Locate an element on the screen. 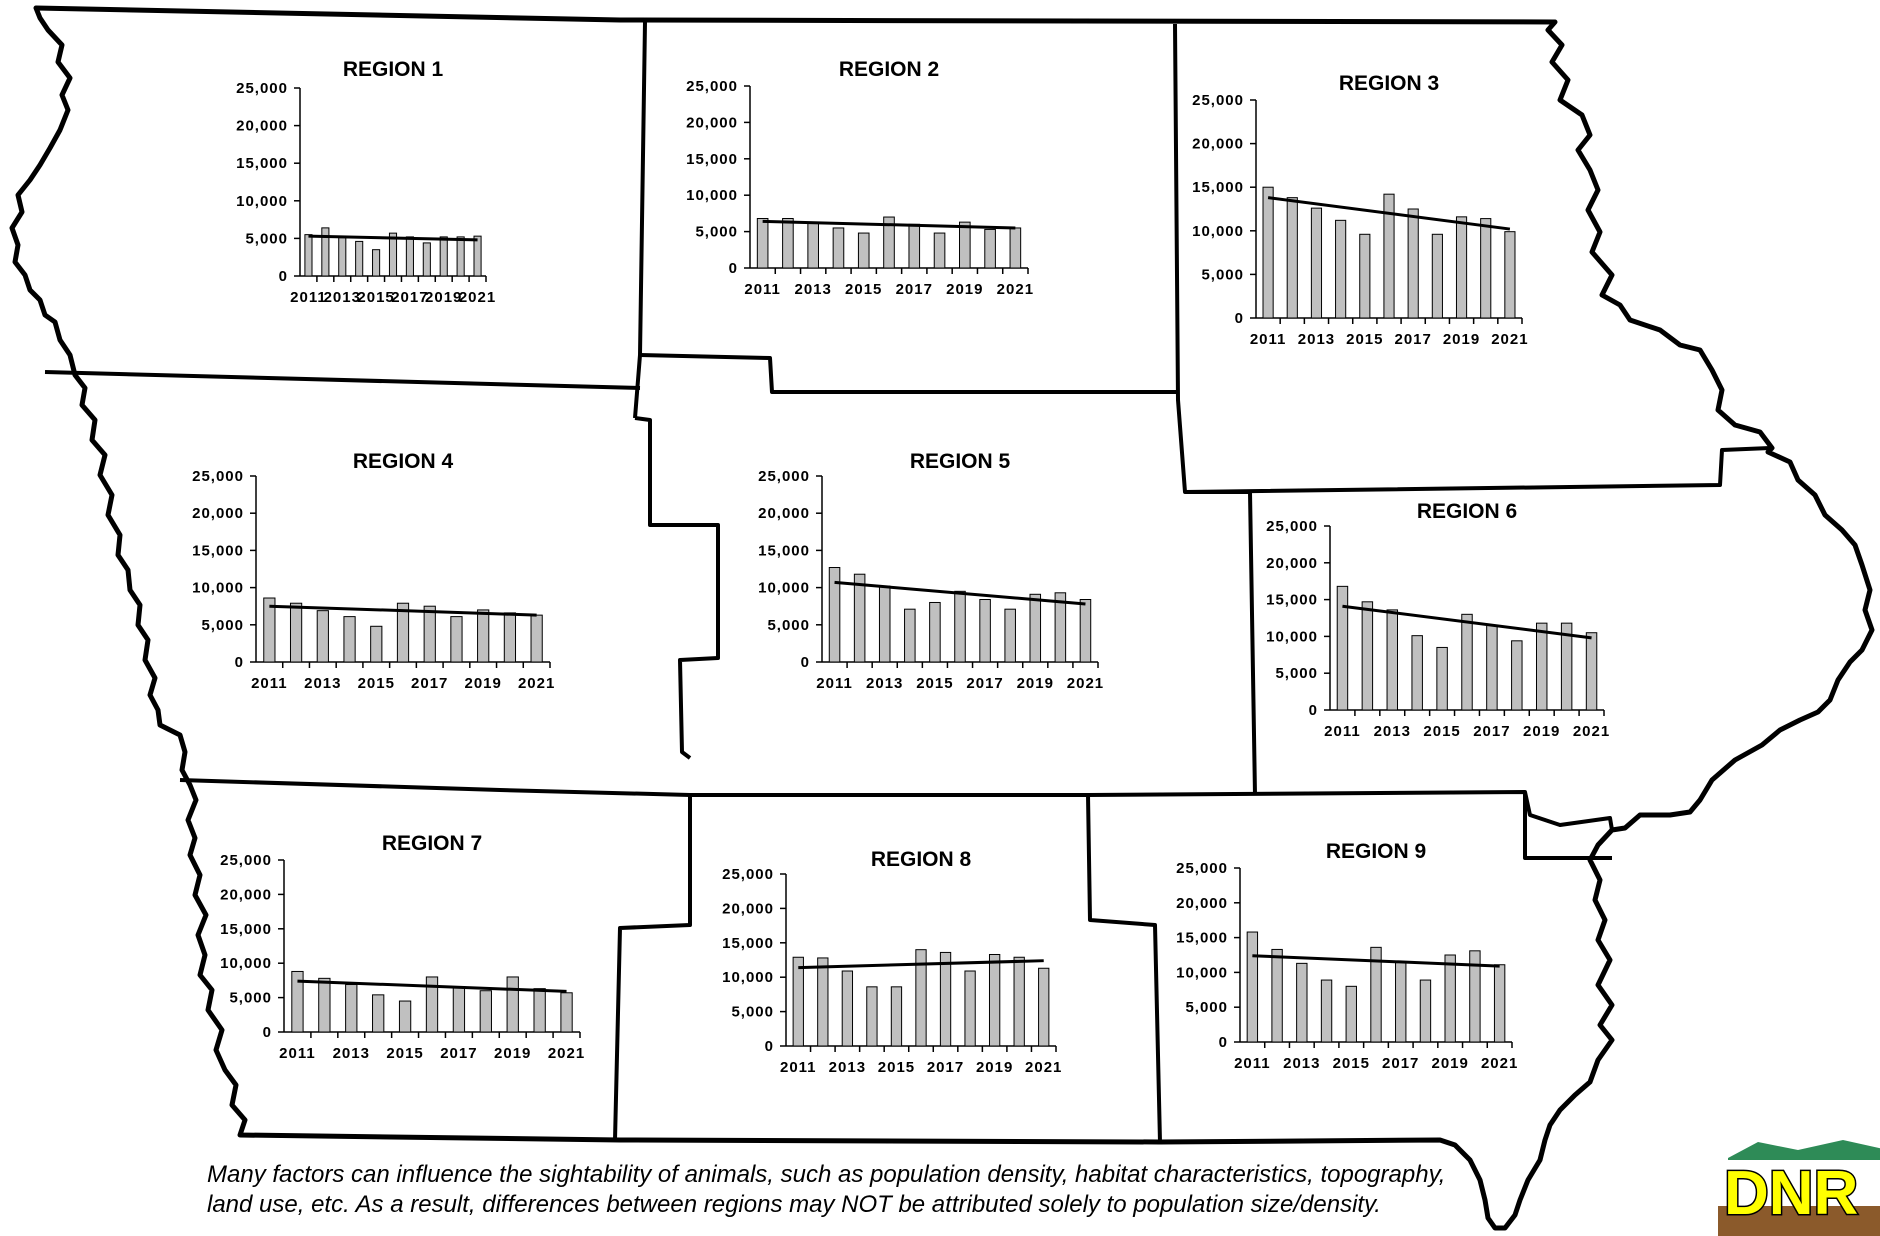  chart-title-9: REGION 9 is located at coordinates (1376, 851).